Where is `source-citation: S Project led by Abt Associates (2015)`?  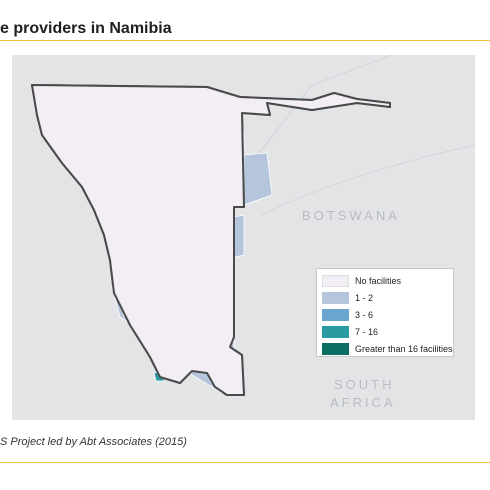
source-citation: S Project led by Abt Associates (2015) is located at coordinates (93, 442).